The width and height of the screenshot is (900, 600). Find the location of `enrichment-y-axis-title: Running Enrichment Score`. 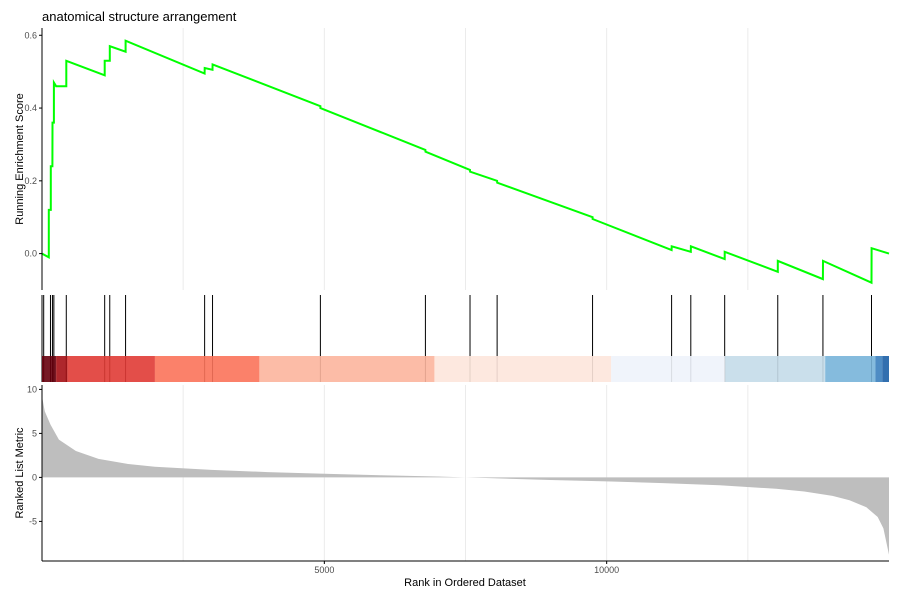

enrichment-y-axis-title: Running Enrichment Score is located at coordinates (20, 158).